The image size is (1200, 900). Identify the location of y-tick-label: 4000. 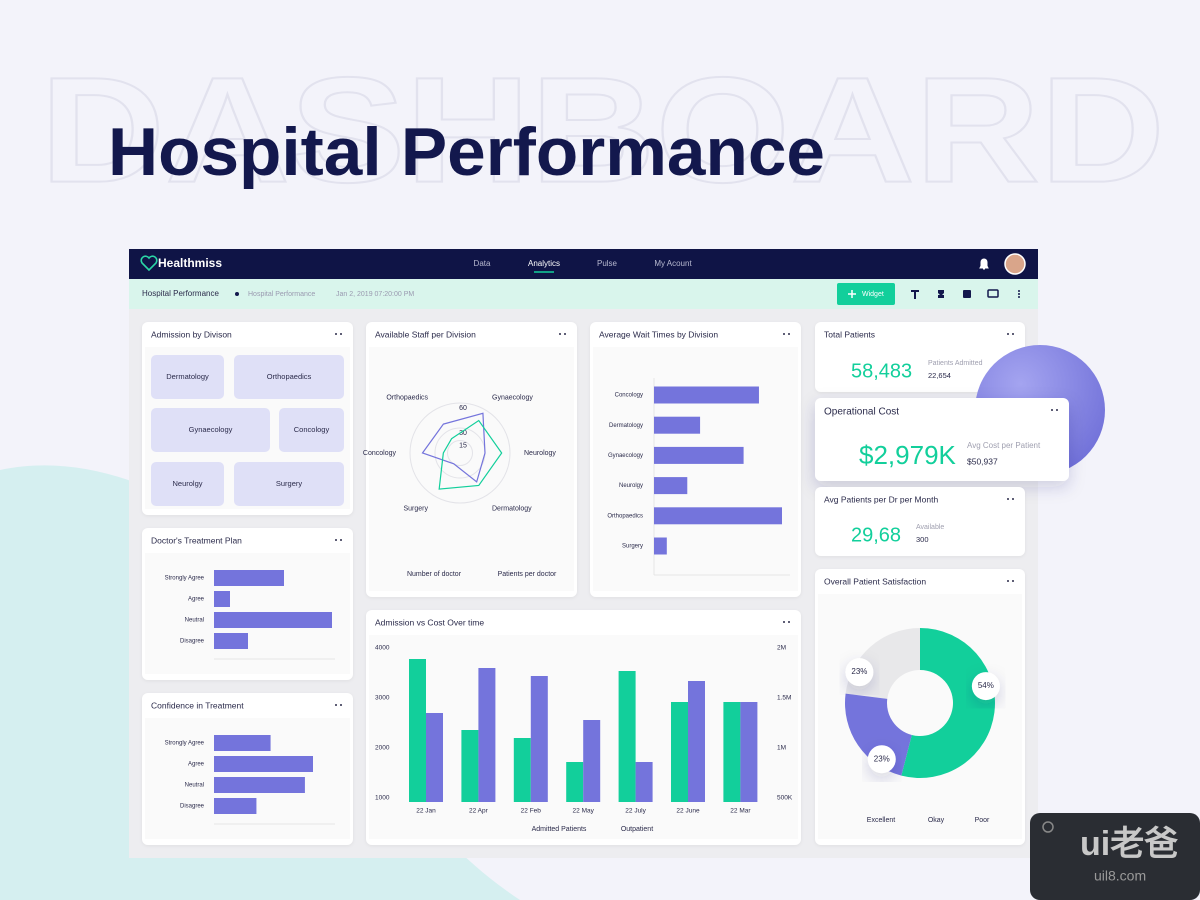
(382, 648).